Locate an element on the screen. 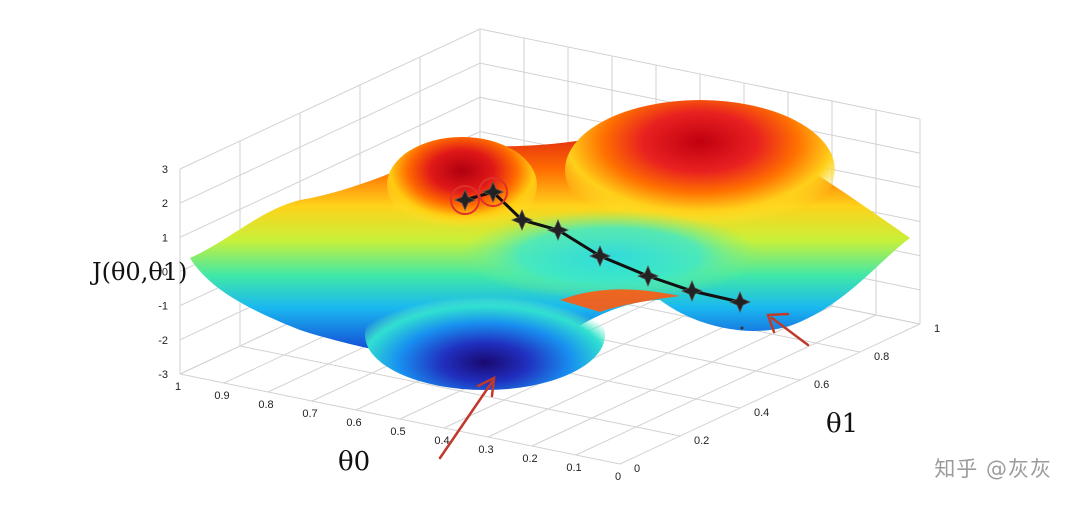  theta1-axis-ticks: 0 0.2 0.4 0.6 0.8 1 is located at coordinates (787, 399).